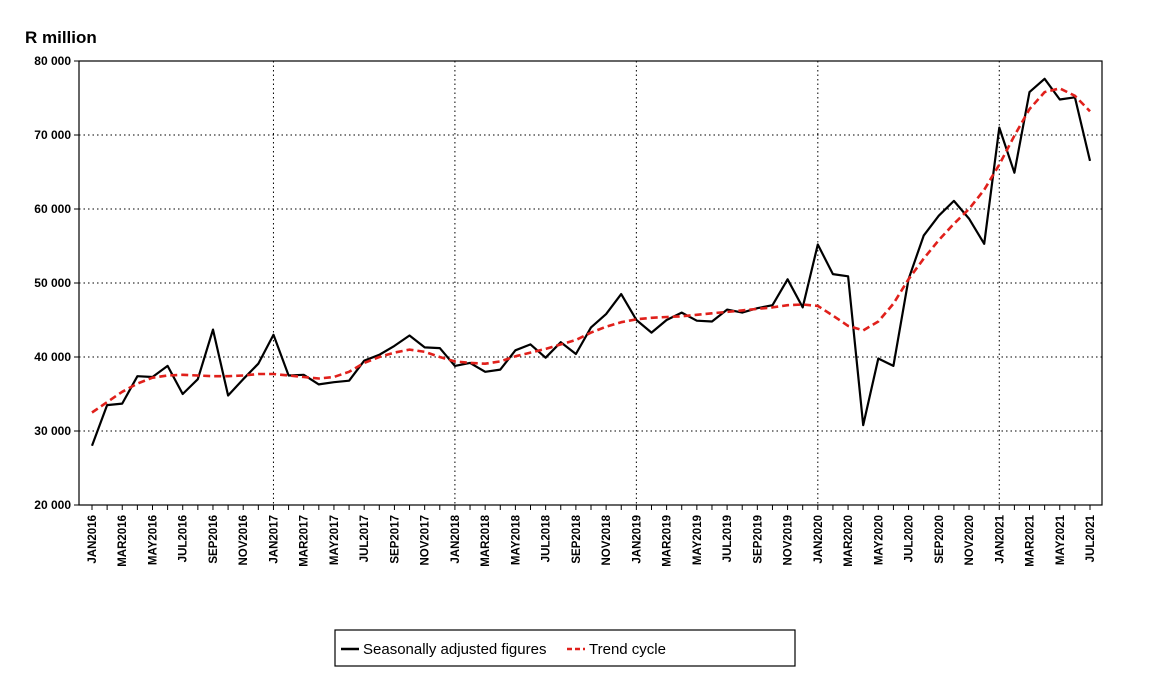  What do you see at coordinates (1061, 539) in the screenshot?
I see `x-tick-label-may2021: MAY2021` at bounding box center [1061, 539].